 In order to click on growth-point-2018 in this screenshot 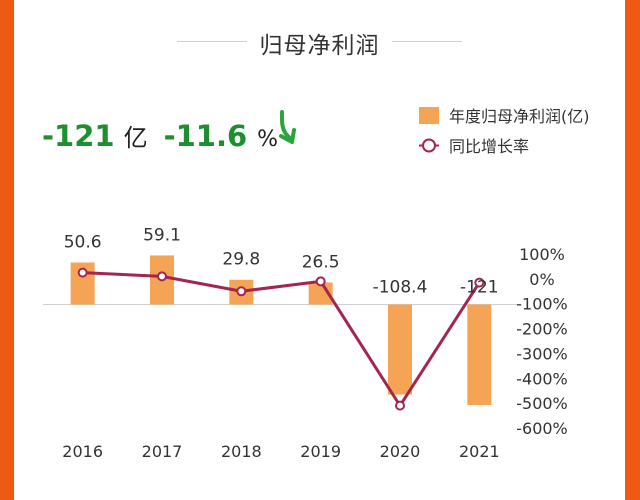, I will do `click(241, 291)`.